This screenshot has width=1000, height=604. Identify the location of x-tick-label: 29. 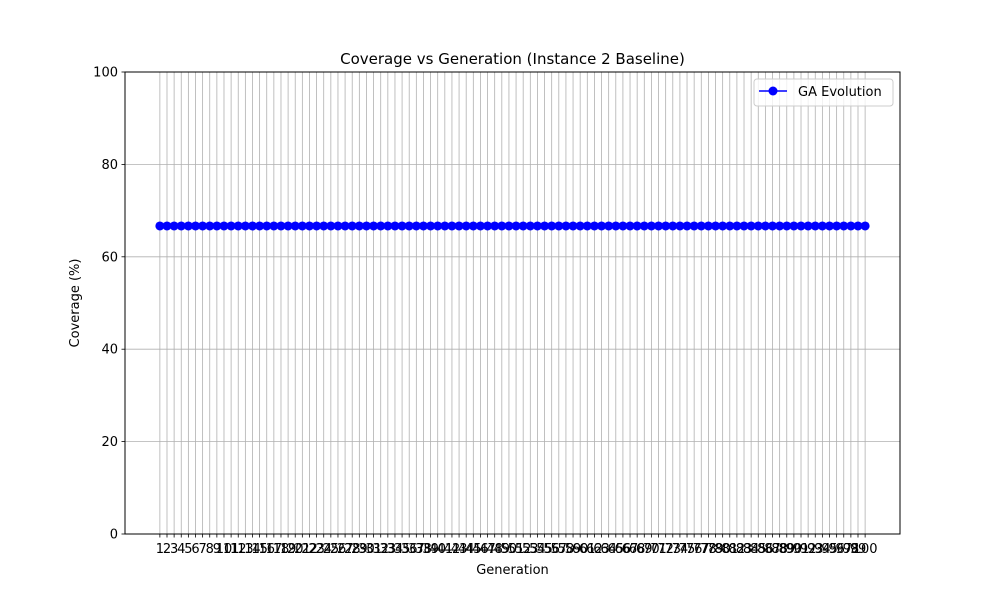
(359, 549).